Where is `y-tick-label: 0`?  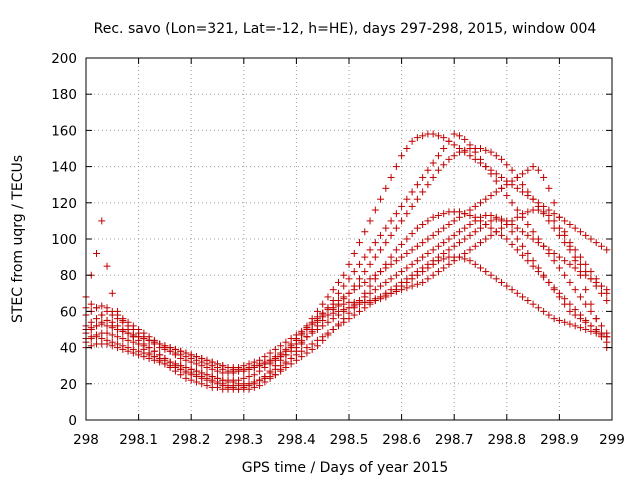 y-tick-label: 0 is located at coordinates (72, 421).